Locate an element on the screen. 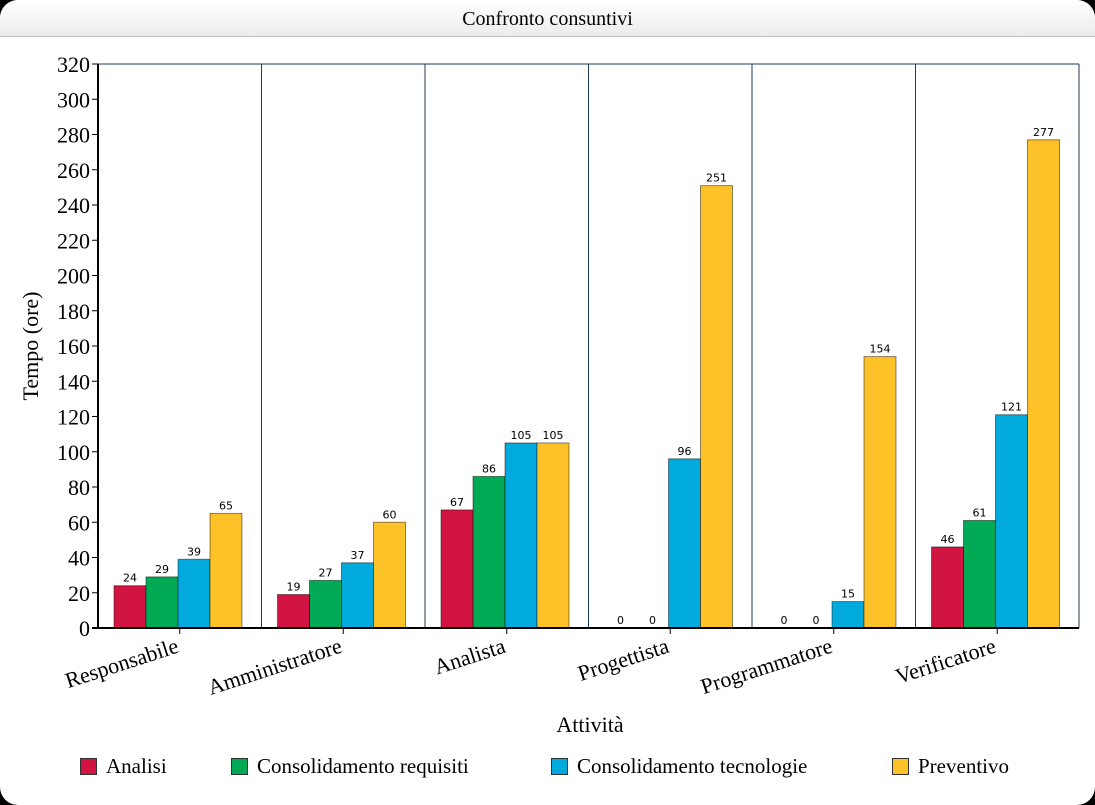 The height and width of the screenshot is (805, 1095). y-tick-label: 200 is located at coordinates (73, 276).